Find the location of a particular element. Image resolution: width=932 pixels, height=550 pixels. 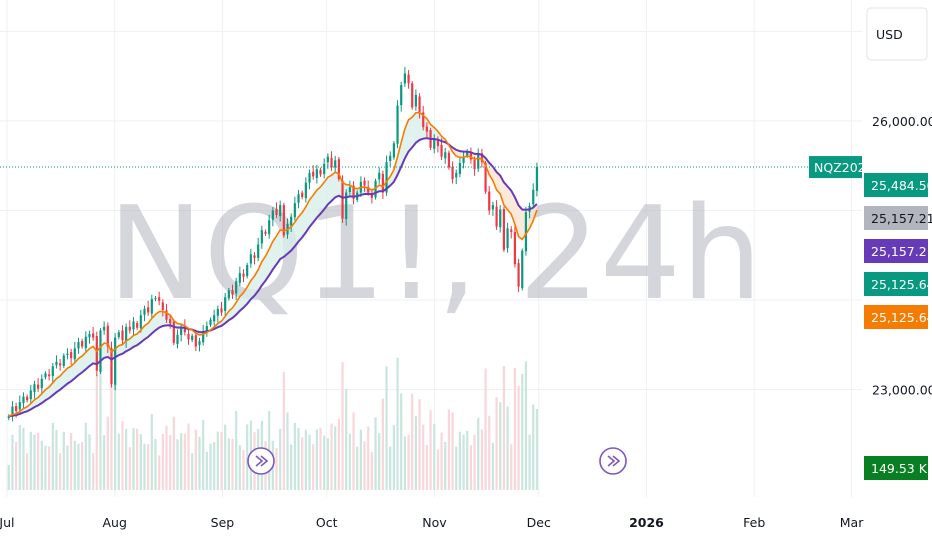

currency-button: USD is located at coordinates (897, 34).